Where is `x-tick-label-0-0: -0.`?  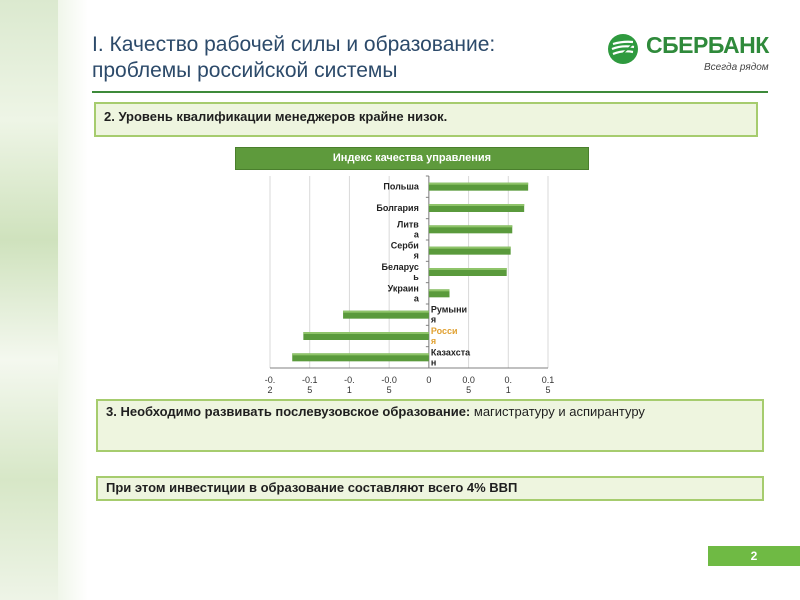
x-tick-label-0-0: -0. is located at coordinates (270, 380).